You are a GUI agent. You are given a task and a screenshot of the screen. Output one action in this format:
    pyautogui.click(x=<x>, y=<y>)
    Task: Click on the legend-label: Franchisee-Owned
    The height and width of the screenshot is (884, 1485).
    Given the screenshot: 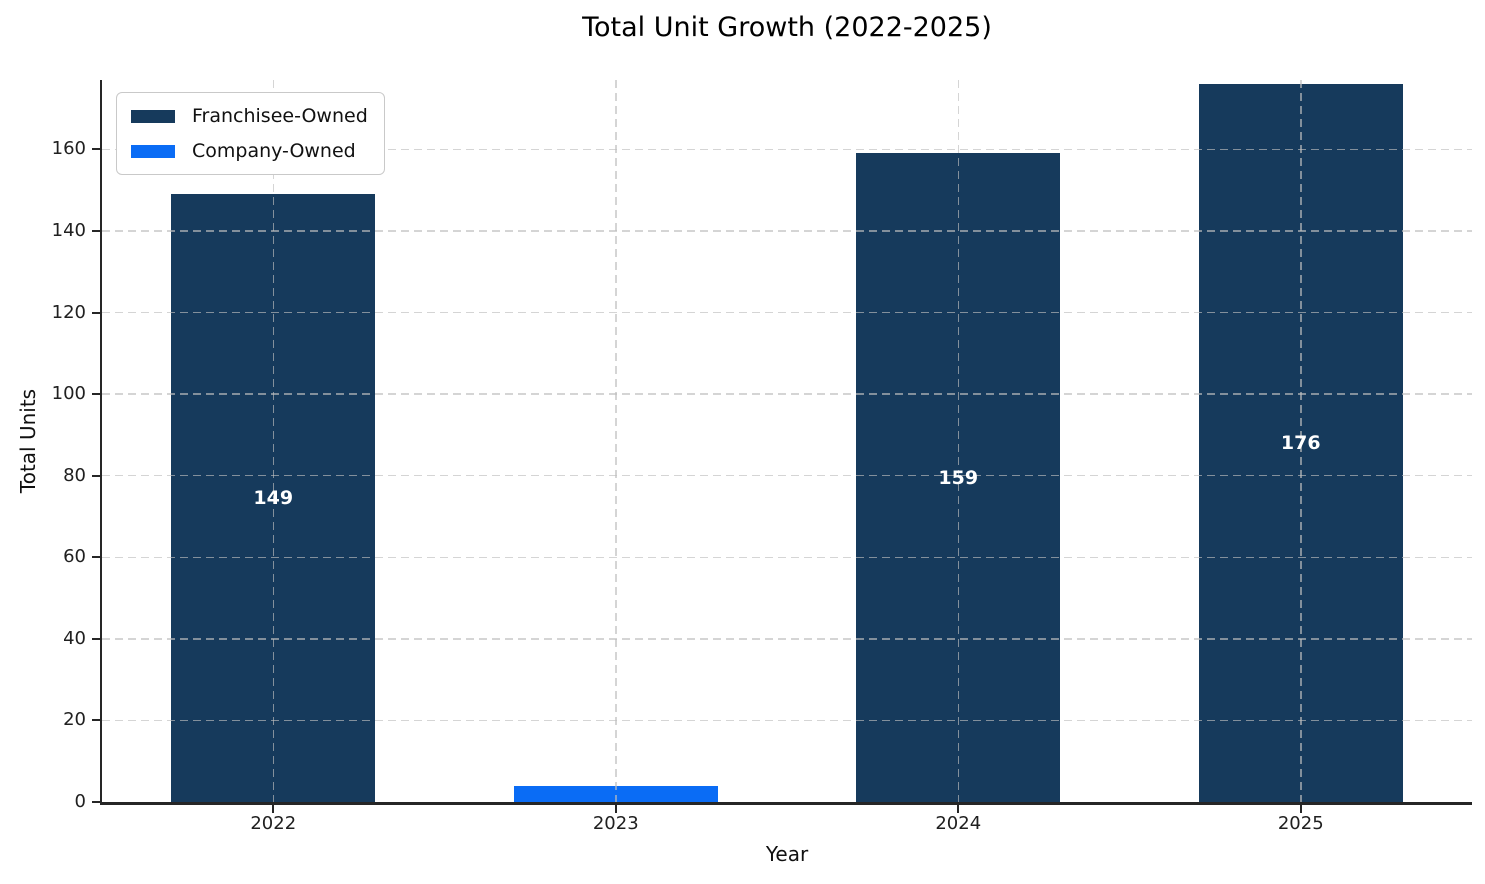 What is the action you would take?
    pyautogui.click(x=280, y=116)
    